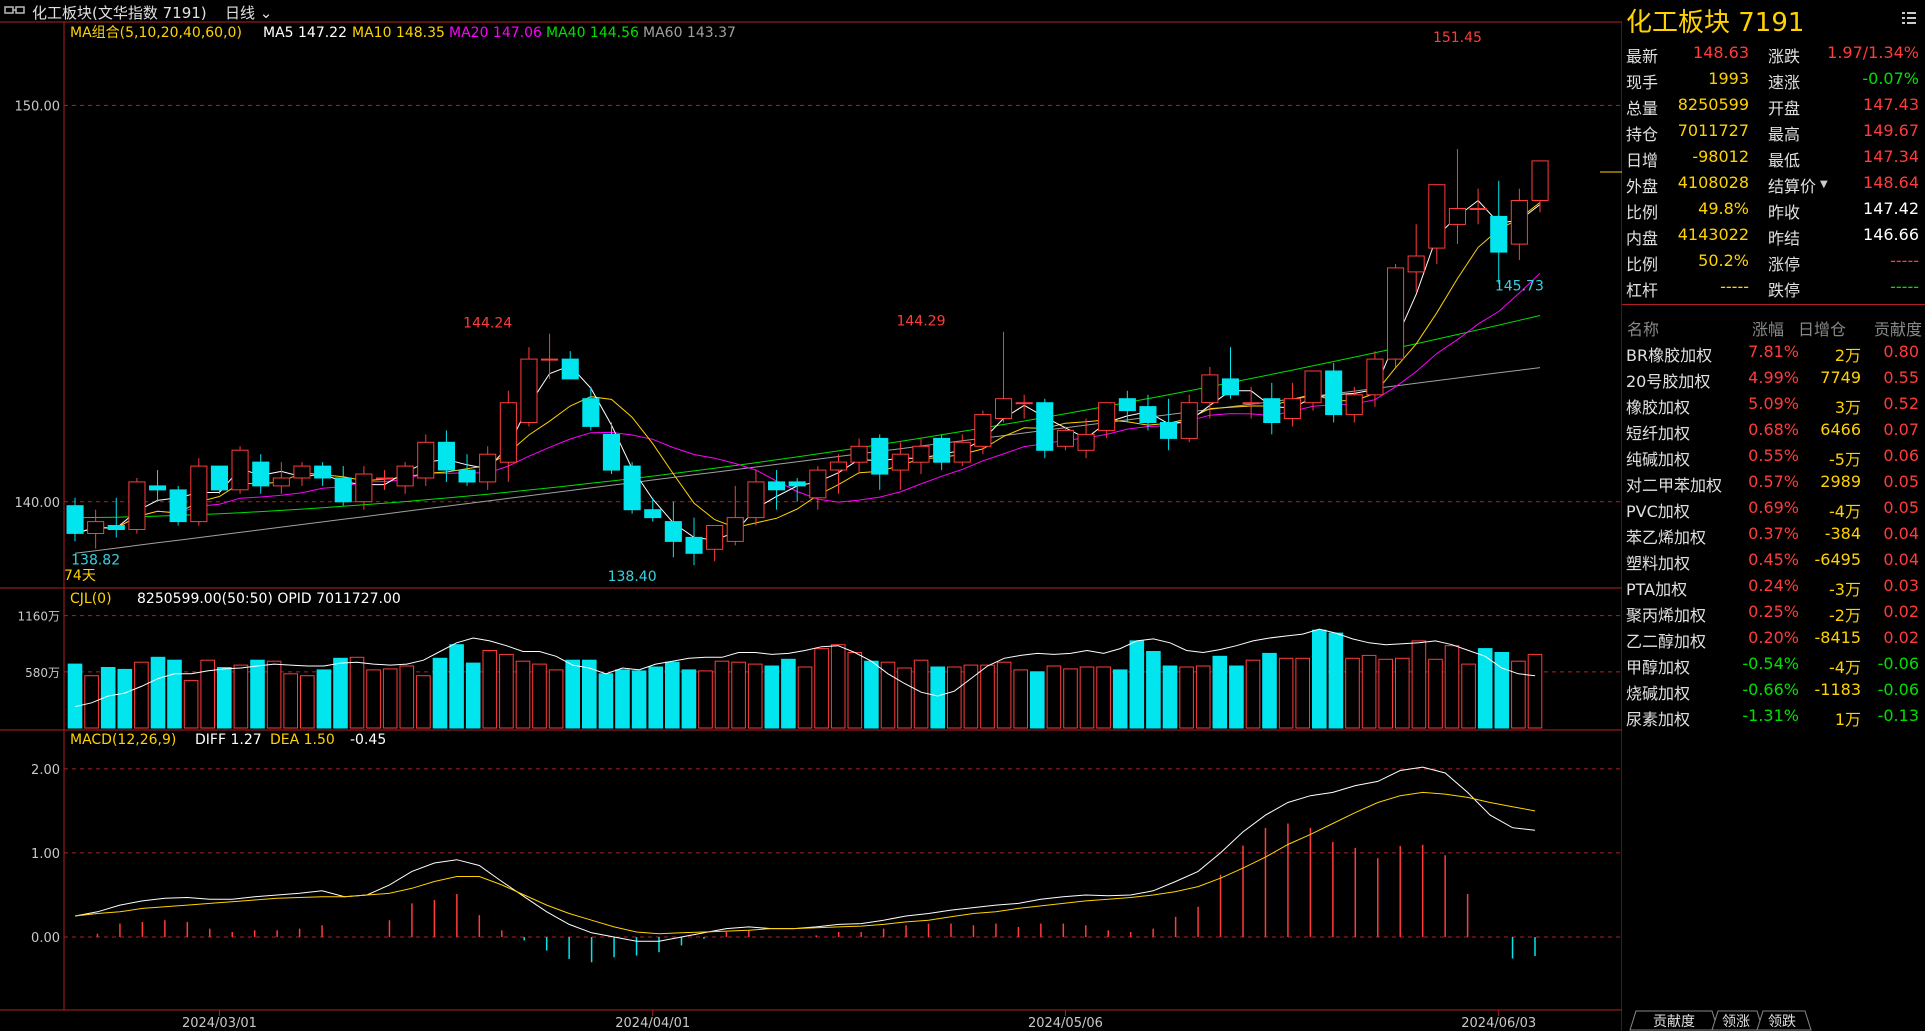 This screenshot has height=1031, width=1925. What do you see at coordinates (1658, 511) in the screenshot?
I see `constituent-name: PVC加权` at bounding box center [1658, 511].